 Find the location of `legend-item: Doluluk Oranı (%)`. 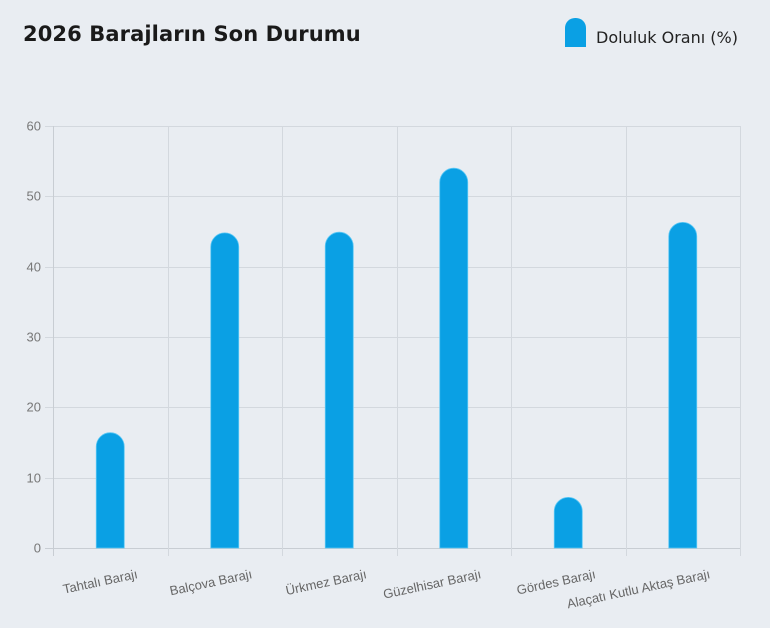

legend-item: Doluluk Oranı (%) is located at coordinates (651, 32).